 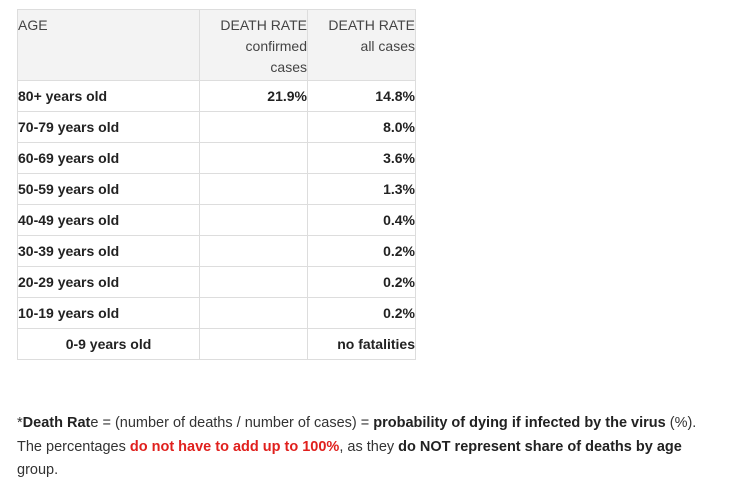 What do you see at coordinates (20, 423) in the screenshot?
I see `footnote-star: *` at bounding box center [20, 423].